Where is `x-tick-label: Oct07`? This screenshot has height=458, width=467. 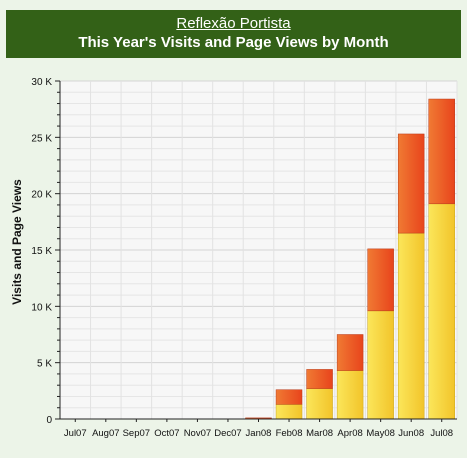
x-tick-label: Oct07 is located at coordinates (166, 433).